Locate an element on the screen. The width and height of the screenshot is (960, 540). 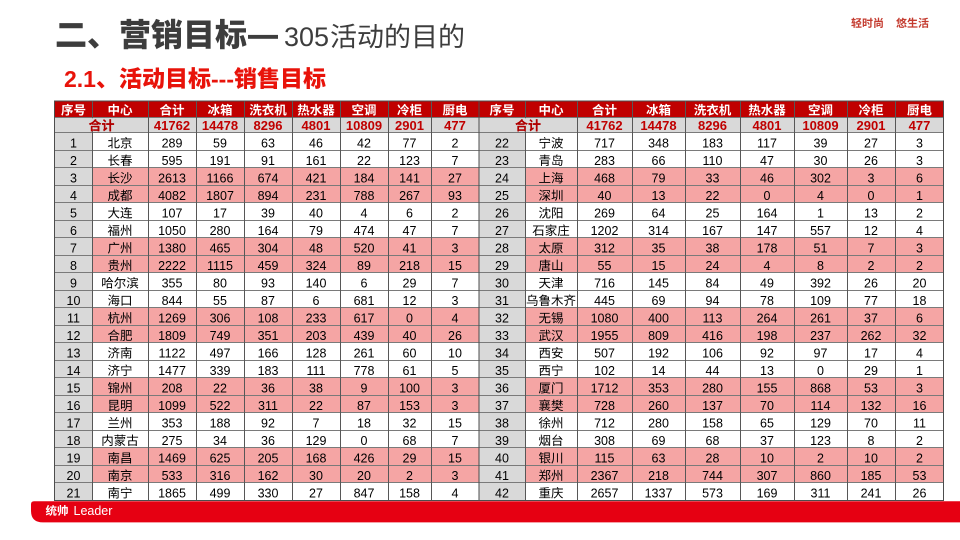
svg-text: 78 is located at coordinates (767, 301).